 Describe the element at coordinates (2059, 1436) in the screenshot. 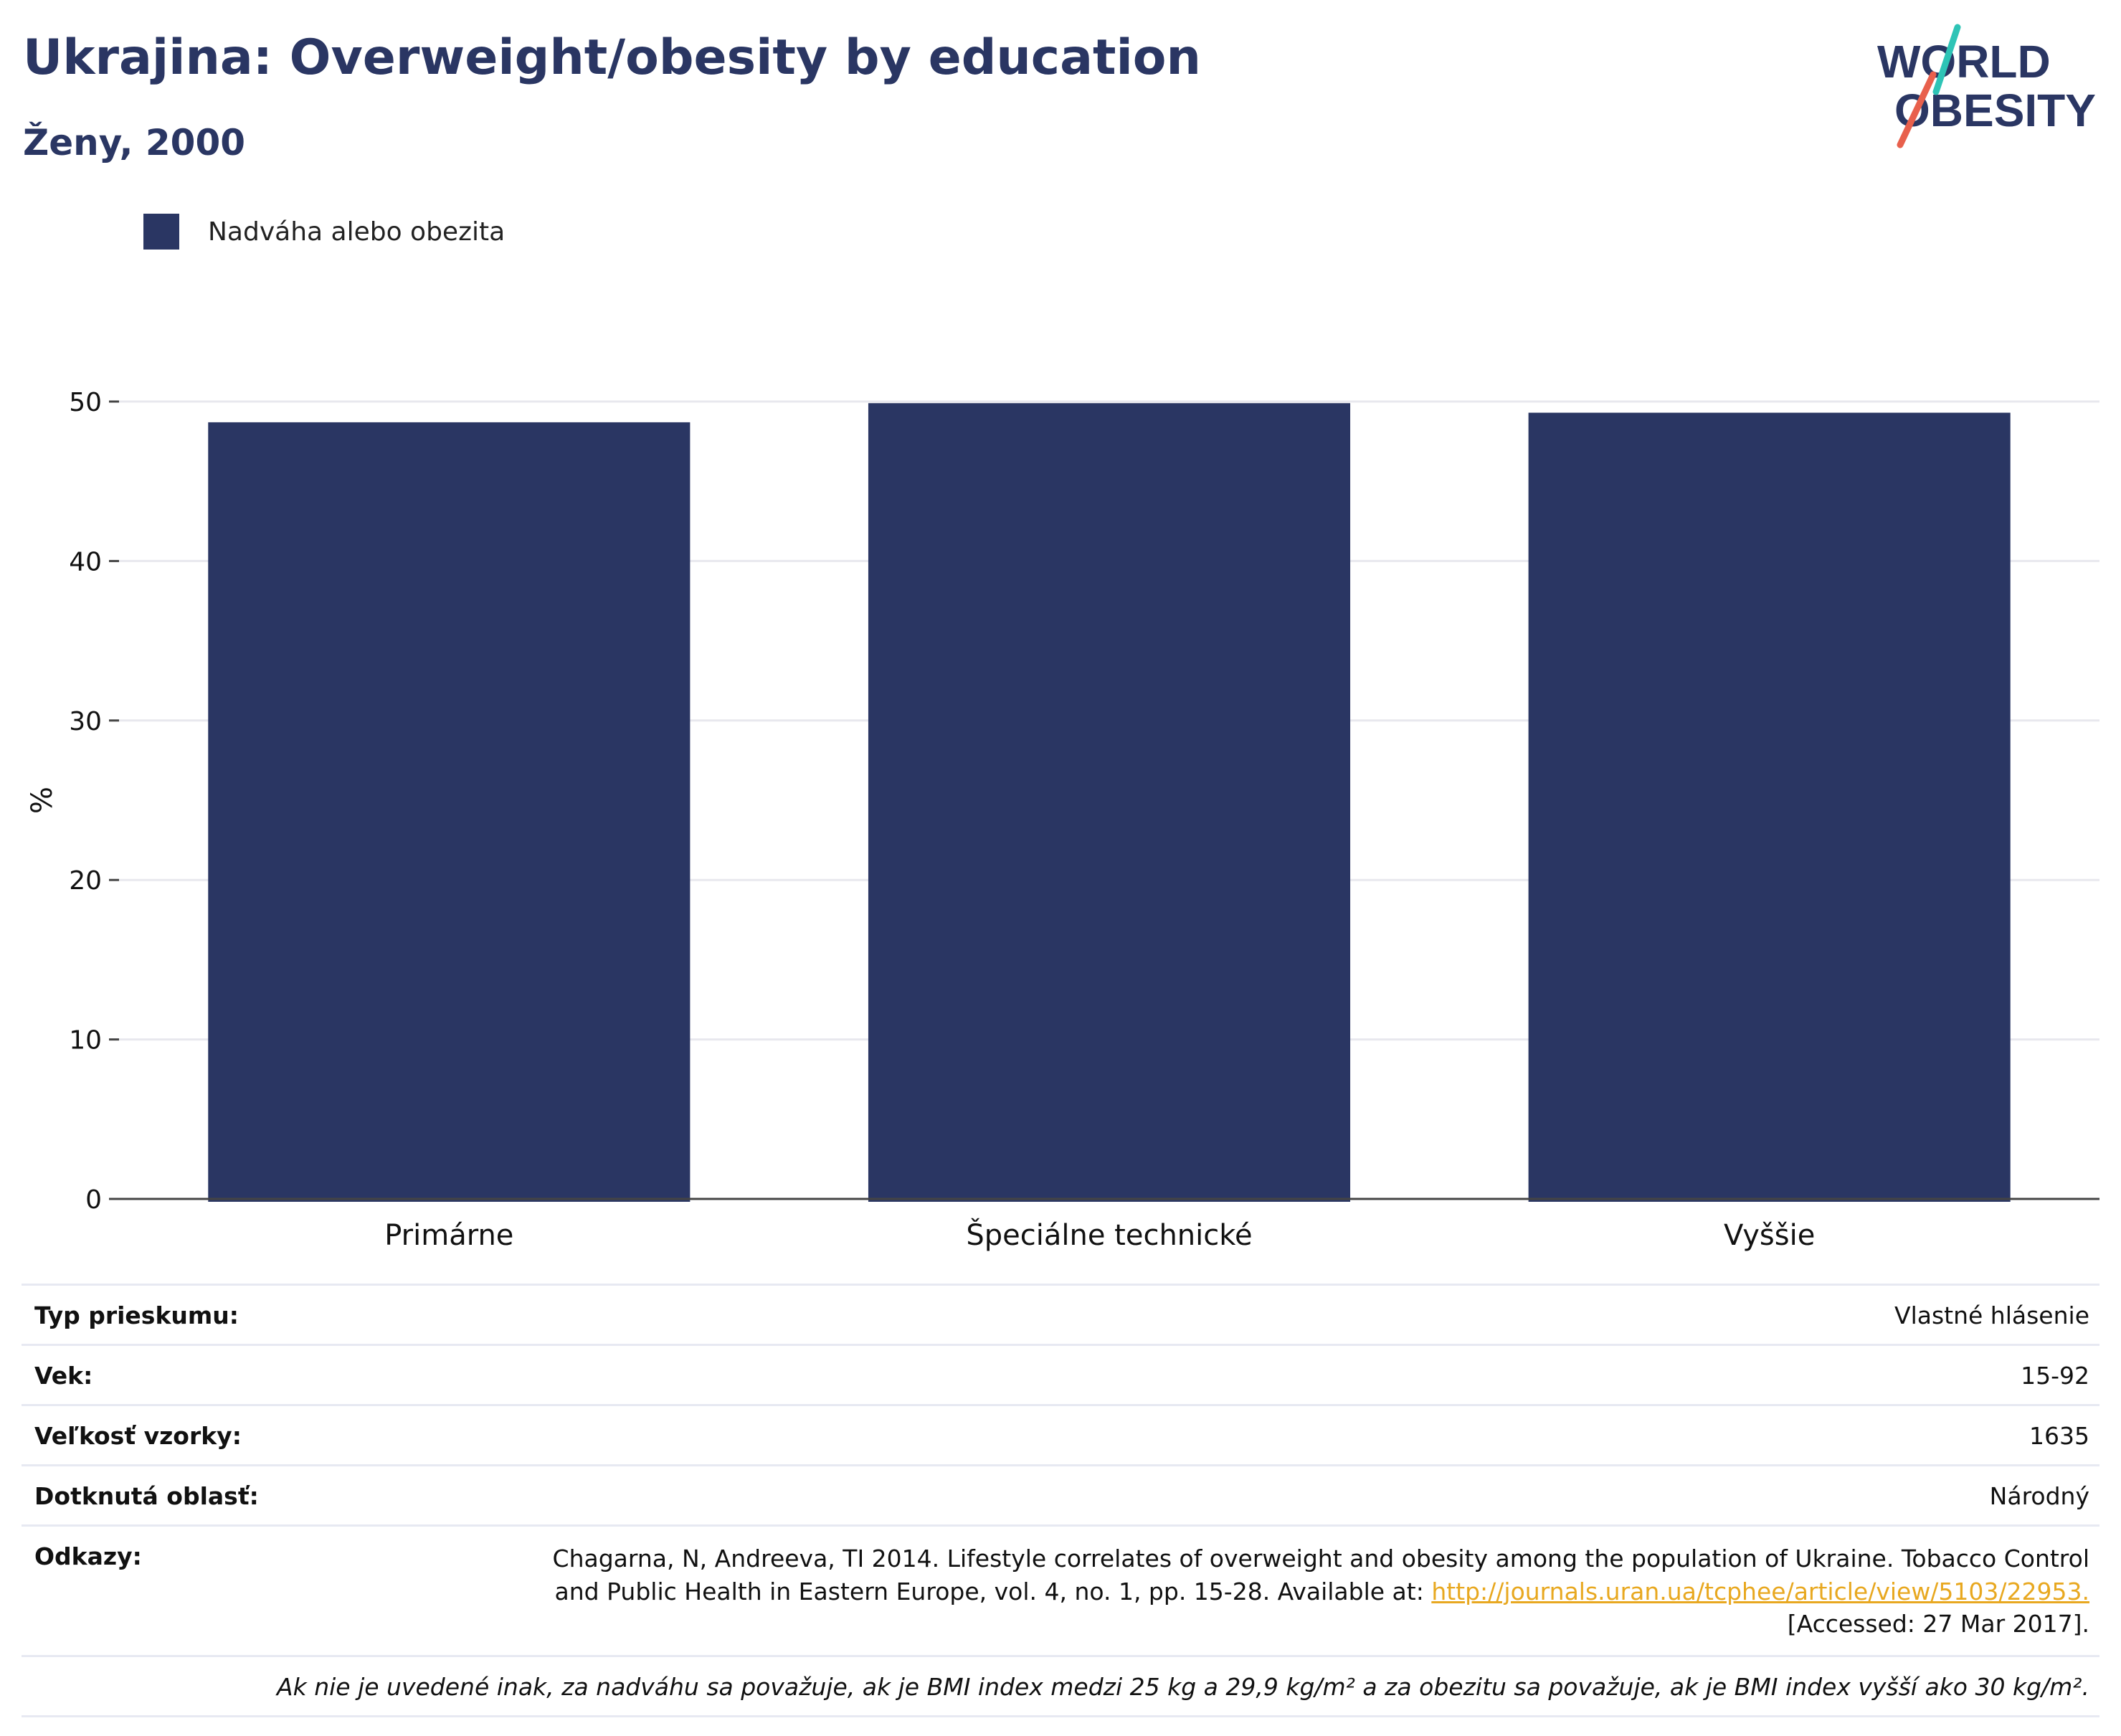

I see `info-value-sample-size: 1635` at that location.